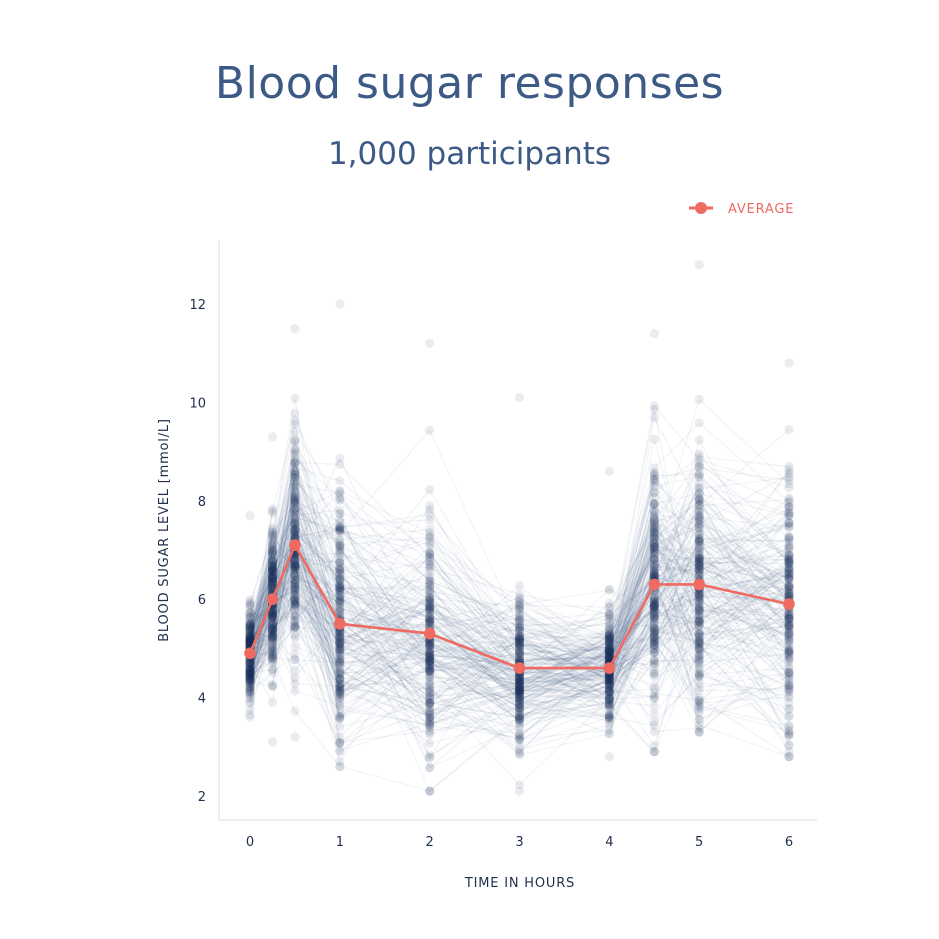 This screenshot has width=939, height=939. I want to click on y-tick-label: 4, so click(202, 699).